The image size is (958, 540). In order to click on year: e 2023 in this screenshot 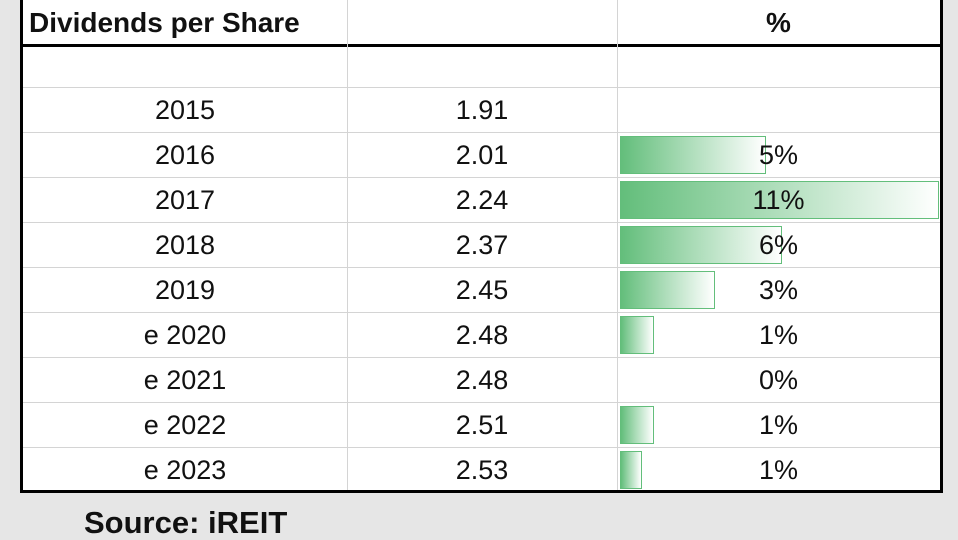, I will do `click(185, 470)`.